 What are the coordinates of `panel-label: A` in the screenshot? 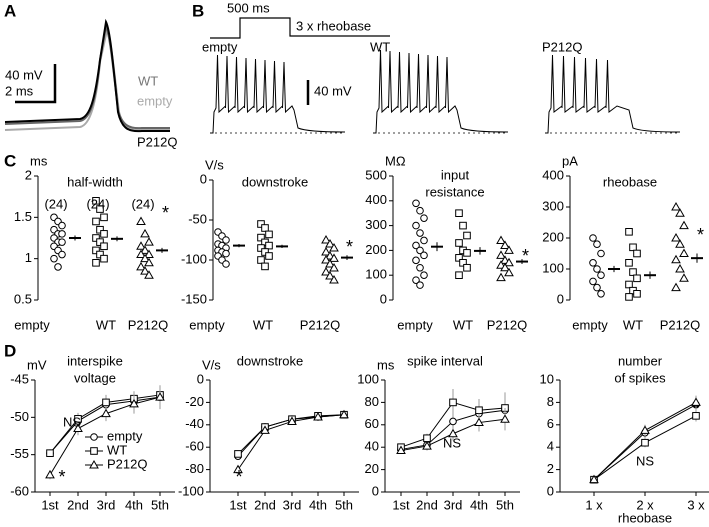 It's located at (10, 10).